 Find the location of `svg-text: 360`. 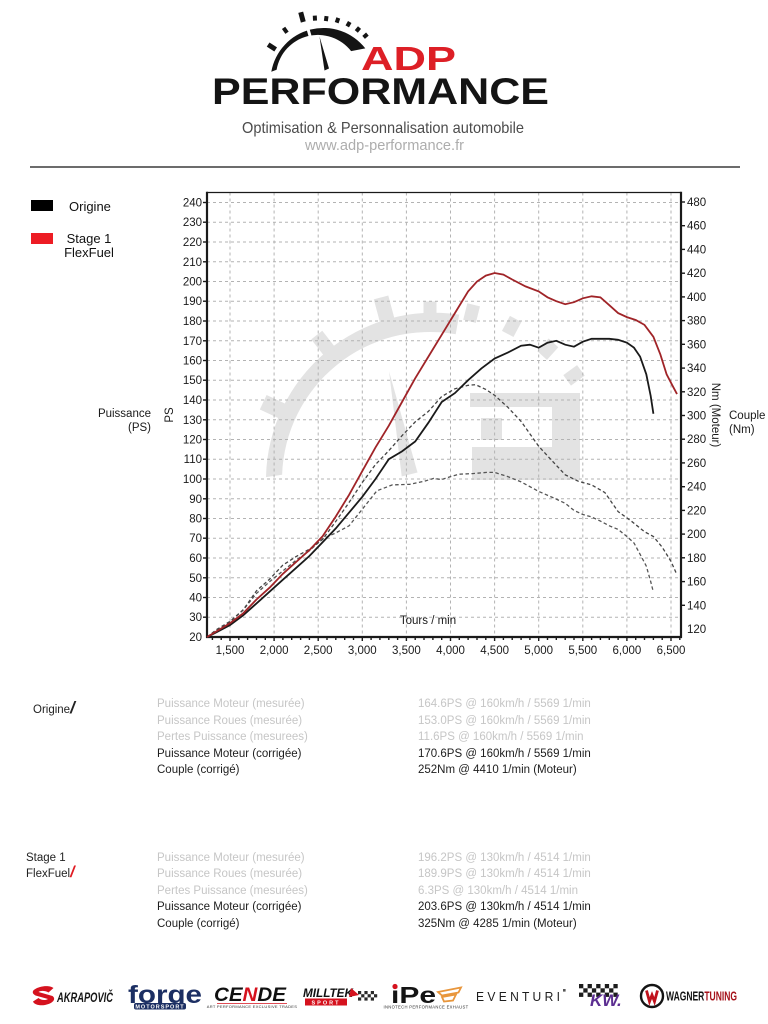

svg-text: 360 is located at coordinates (696, 345).